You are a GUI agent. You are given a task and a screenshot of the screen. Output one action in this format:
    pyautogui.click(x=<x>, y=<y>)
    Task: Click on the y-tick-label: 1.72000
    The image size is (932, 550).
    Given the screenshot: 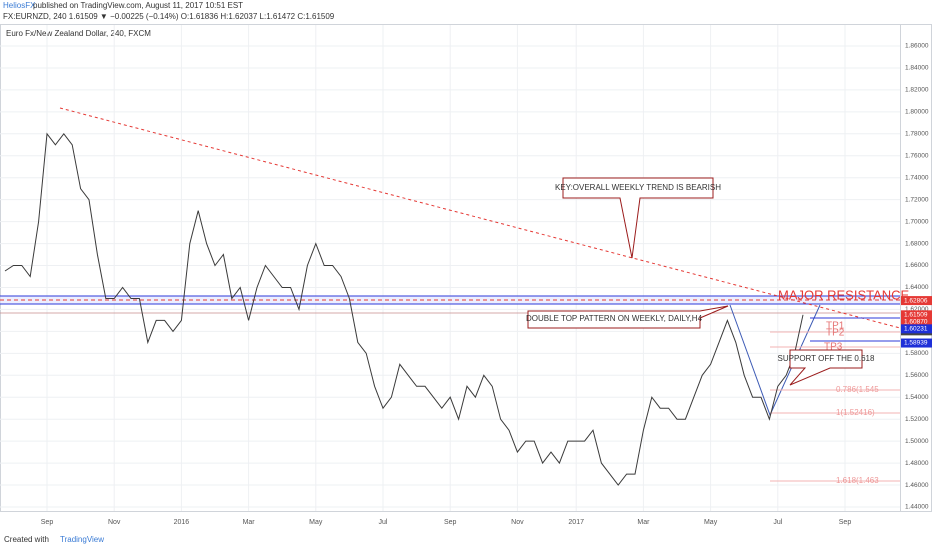 What is the action you would take?
    pyautogui.click(x=917, y=199)
    